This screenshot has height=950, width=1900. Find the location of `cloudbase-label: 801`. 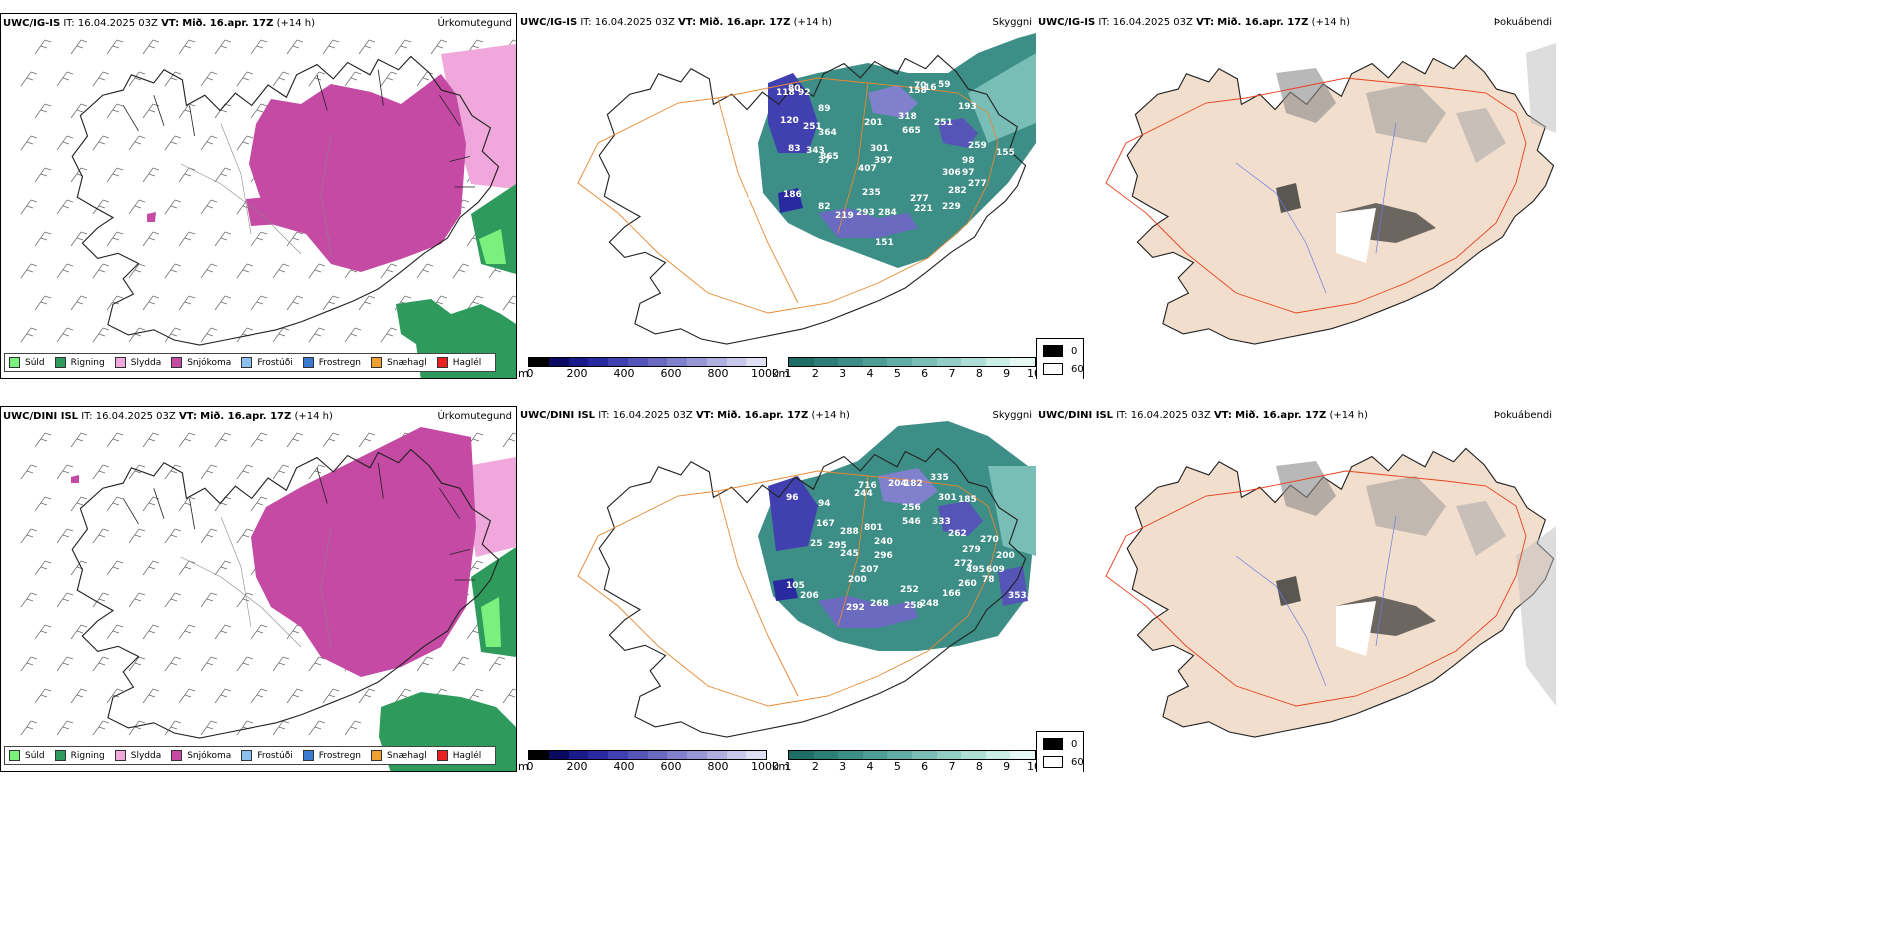

cloudbase-label: 801 is located at coordinates (873, 528).